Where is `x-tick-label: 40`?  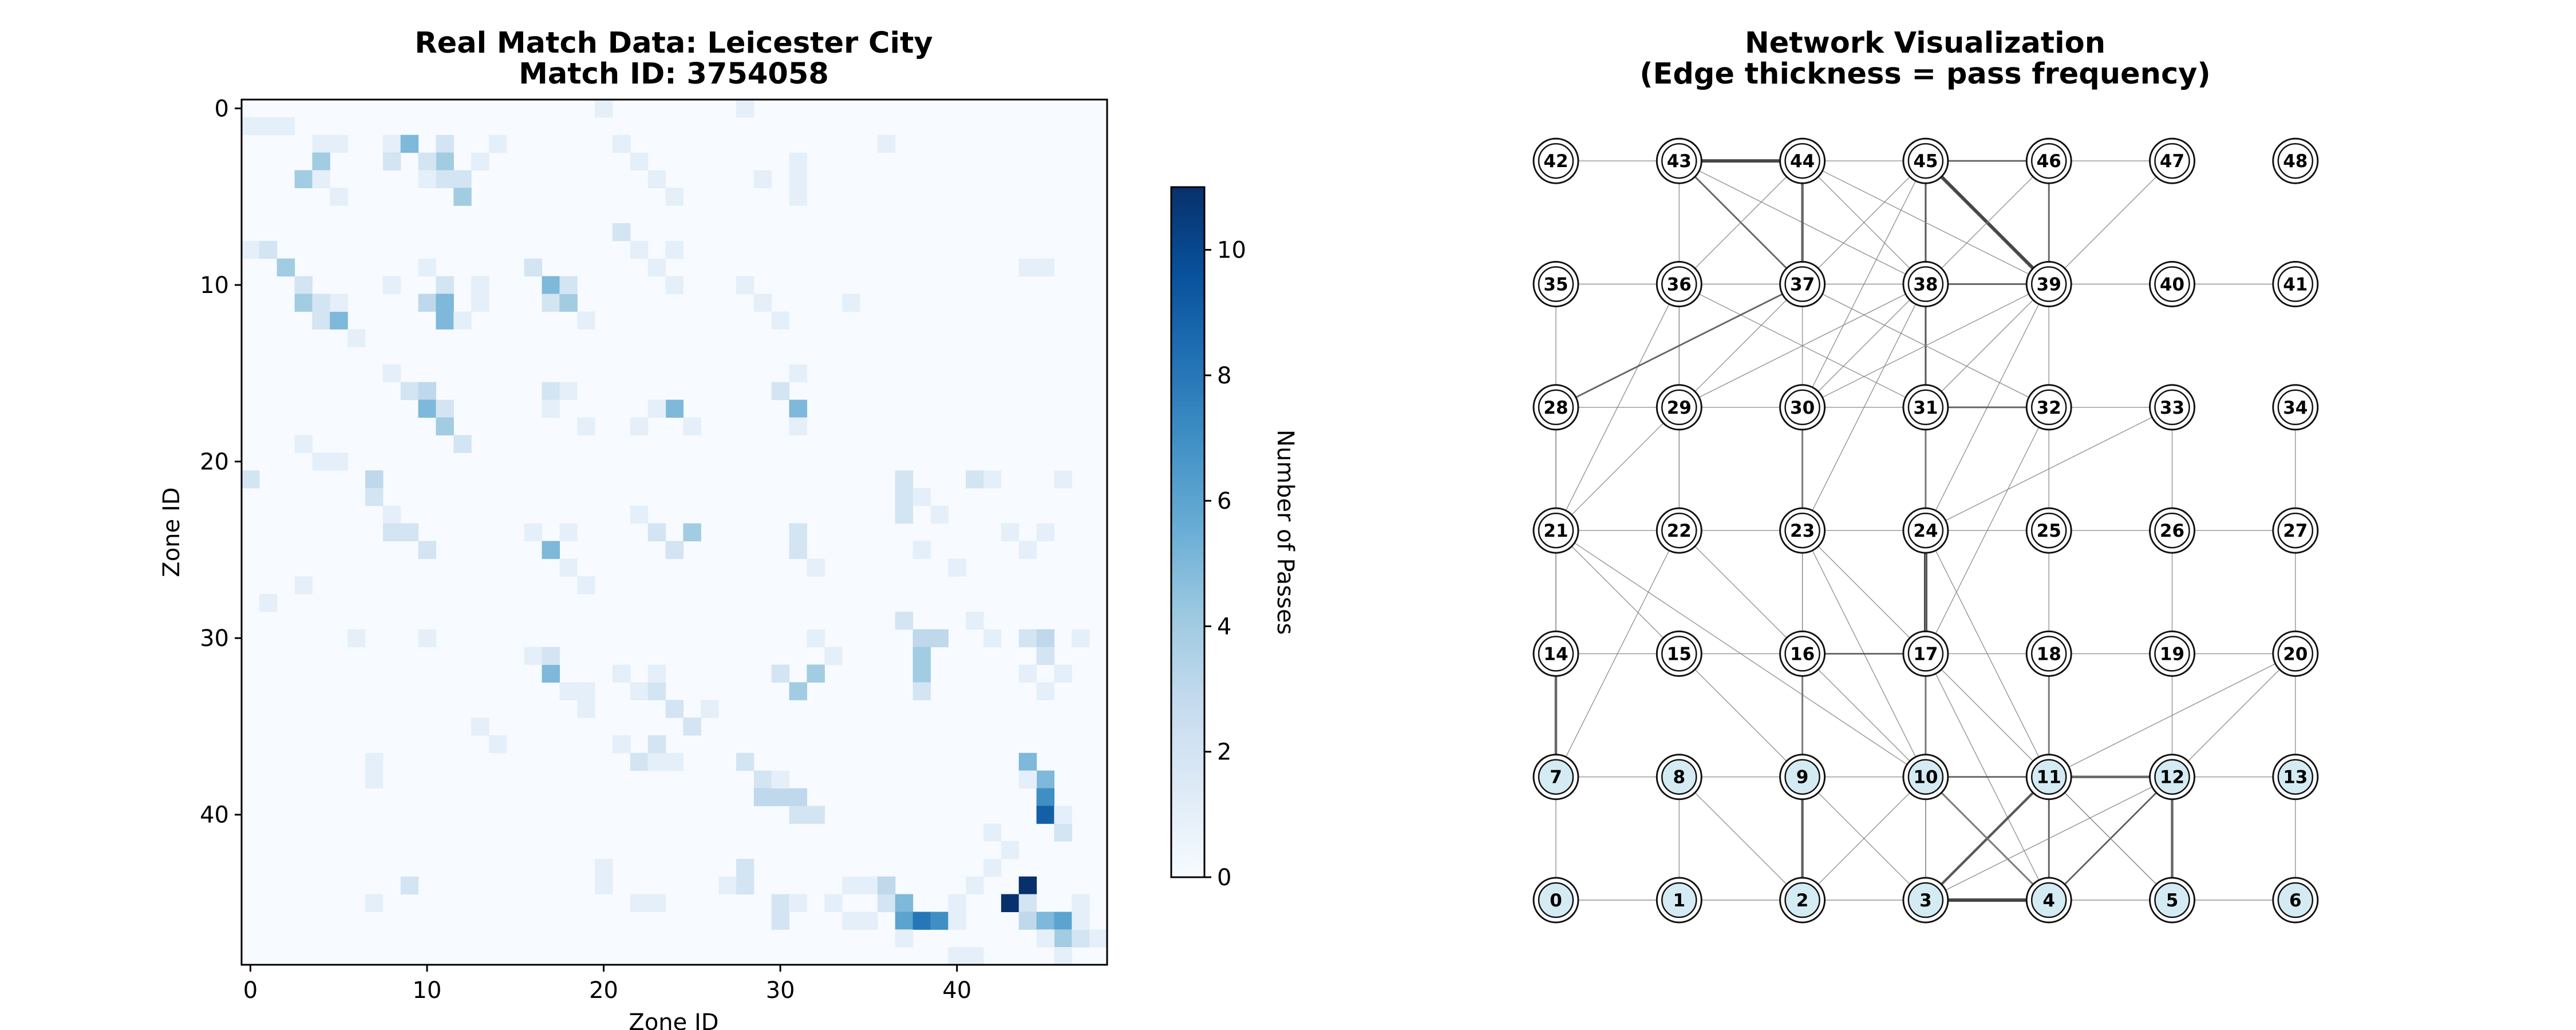 x-tick-label: 40 is located at coordinates (956, 990).